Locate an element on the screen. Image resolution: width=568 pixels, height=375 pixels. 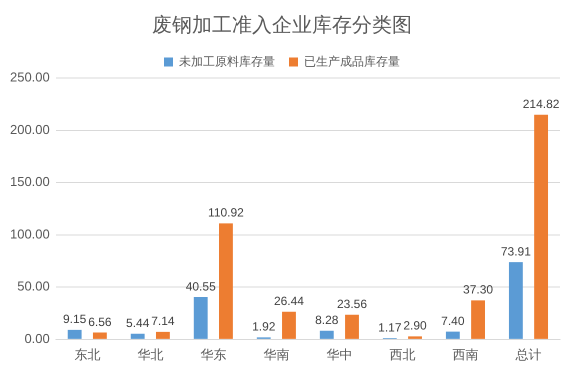
data-label: 8.28 is located at coordinates (327, 320).